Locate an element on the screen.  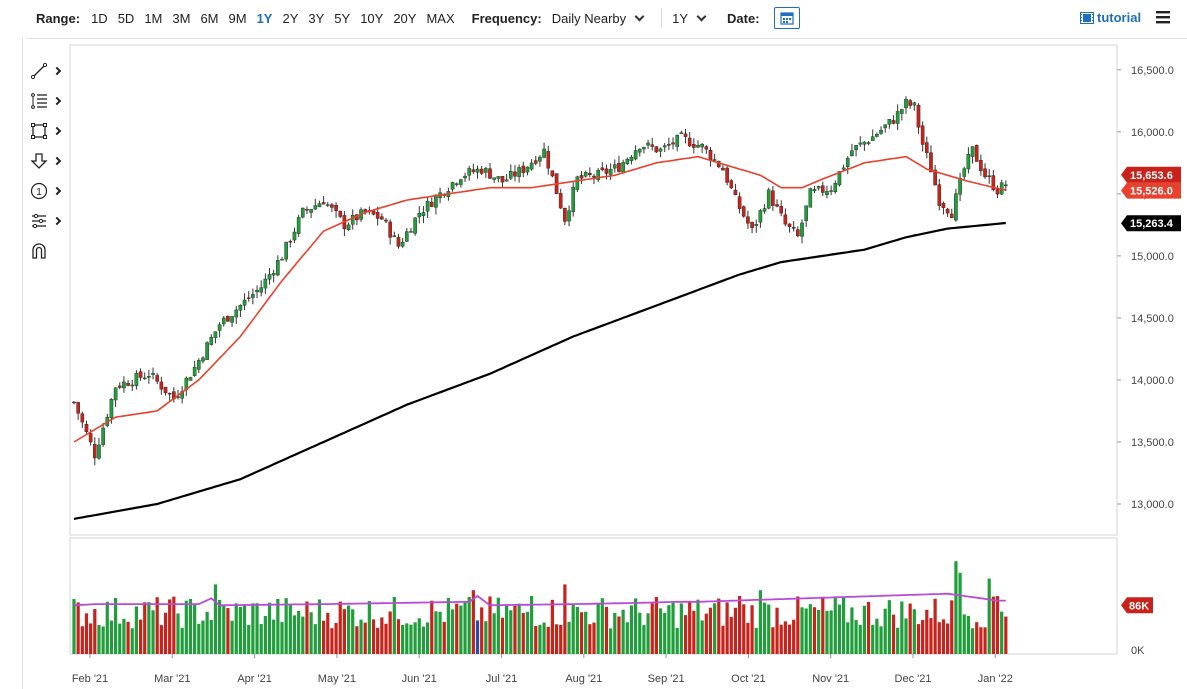
tutorial-link: tutorial is located at coordinates (1110, 17).